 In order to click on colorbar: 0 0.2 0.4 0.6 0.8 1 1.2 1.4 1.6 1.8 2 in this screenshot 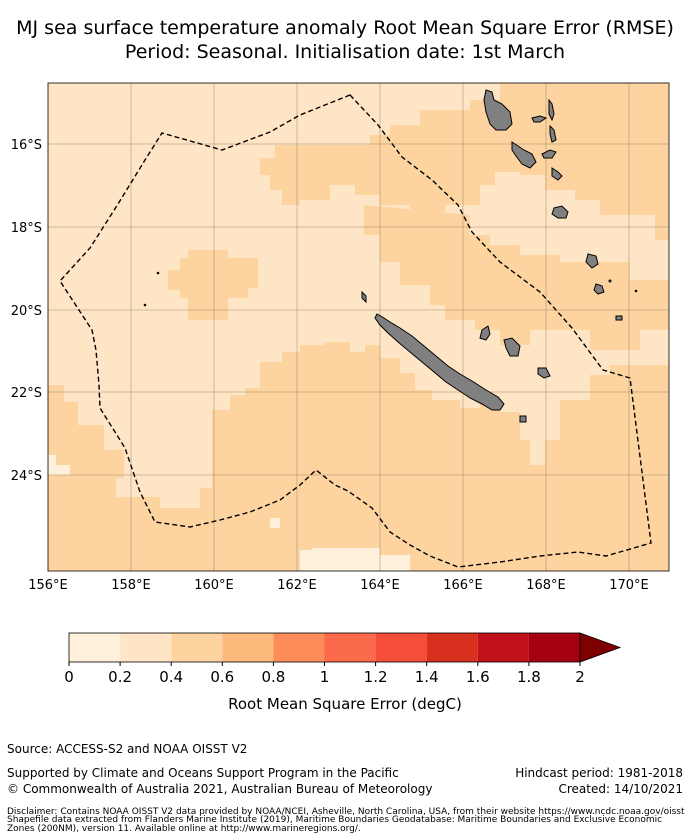, I will do `click(343, 659)`.